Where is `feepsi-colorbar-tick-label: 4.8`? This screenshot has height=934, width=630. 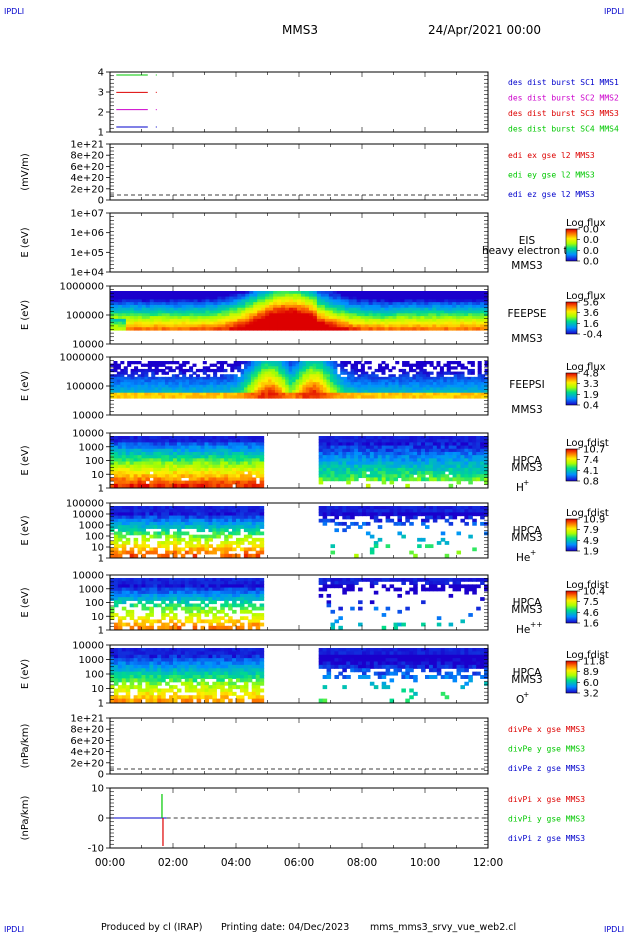 feepsi-colorbar-tick-label: 4.8 is located at coordinates (591, 374).